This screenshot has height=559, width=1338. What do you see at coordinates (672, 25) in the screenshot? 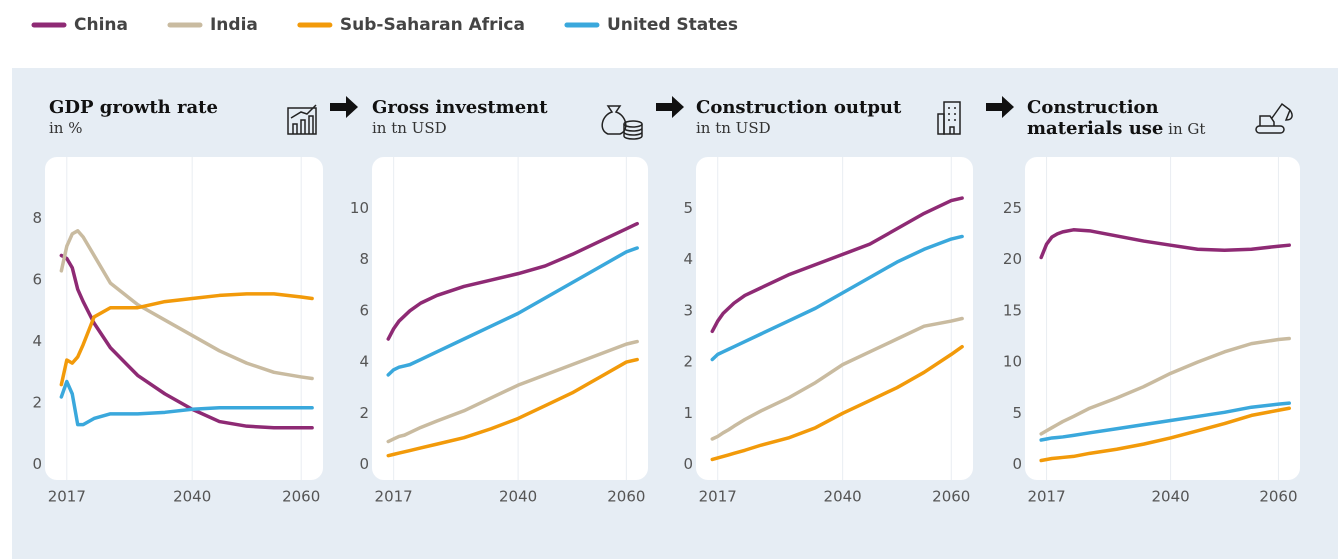
I see `legend-label: United States` at bounding box center [672, 25].